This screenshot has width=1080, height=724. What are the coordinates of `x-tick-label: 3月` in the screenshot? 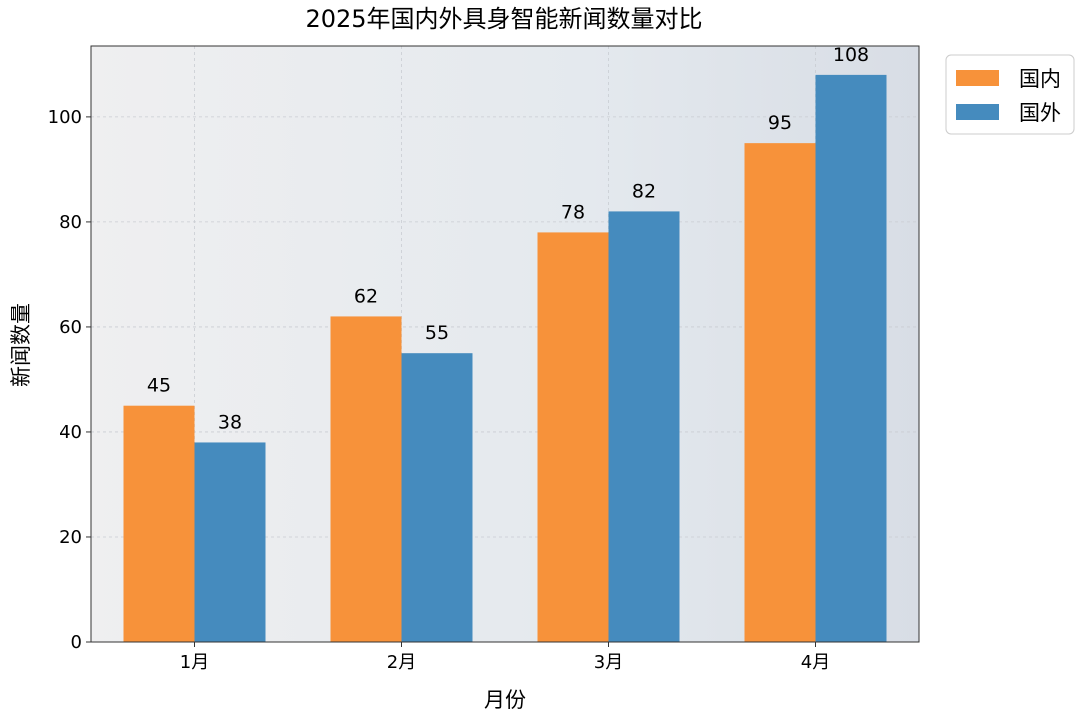 It's located at (608, 662).